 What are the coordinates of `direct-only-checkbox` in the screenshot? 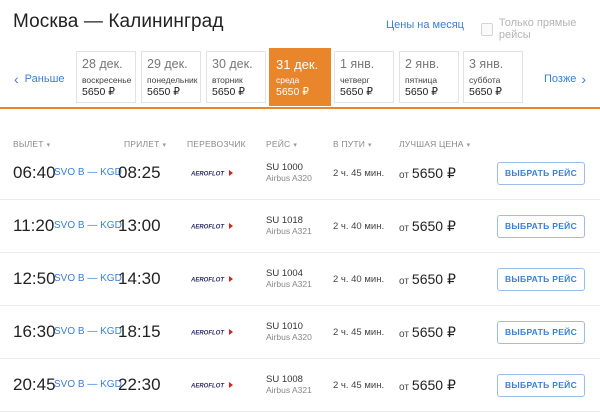 It's located at (487, 29).